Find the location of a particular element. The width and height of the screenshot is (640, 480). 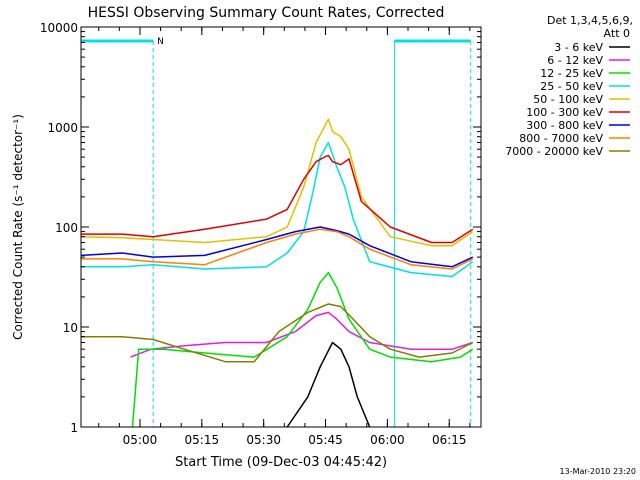

y-tick-label-4: 10000 is located at coordinates (59, 28).